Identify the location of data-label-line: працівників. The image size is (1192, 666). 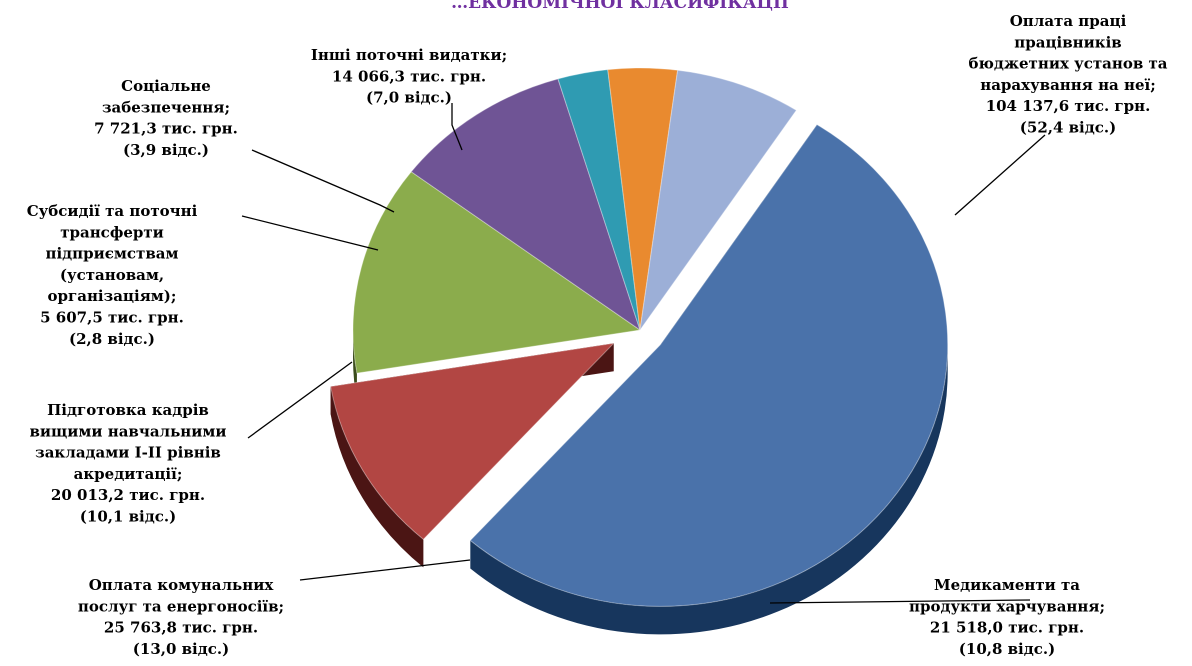
(1067, 42).